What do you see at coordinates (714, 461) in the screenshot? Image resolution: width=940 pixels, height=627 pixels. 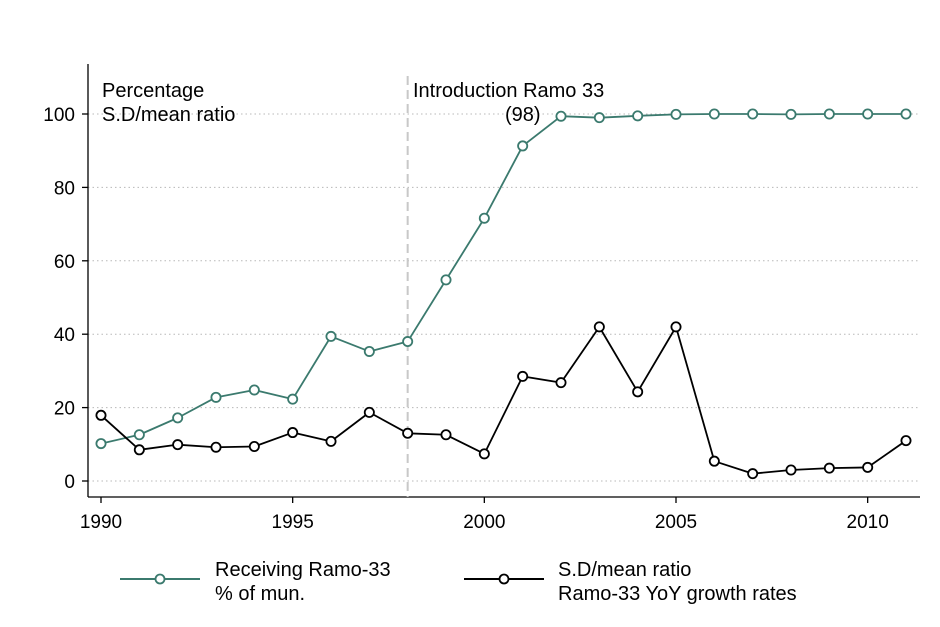 I see `series-1-point-2006` at bounding box center [714, 461].